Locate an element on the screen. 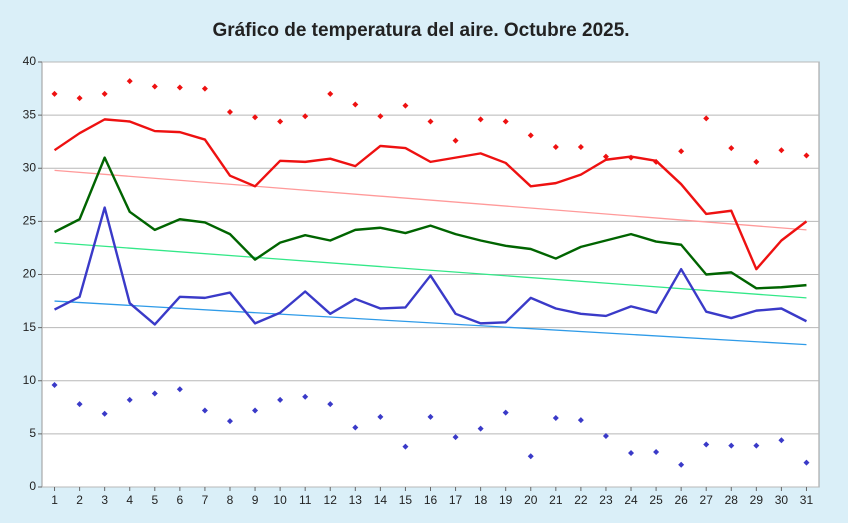  y-tick-label: 30 is located at coordinates (30, 167).